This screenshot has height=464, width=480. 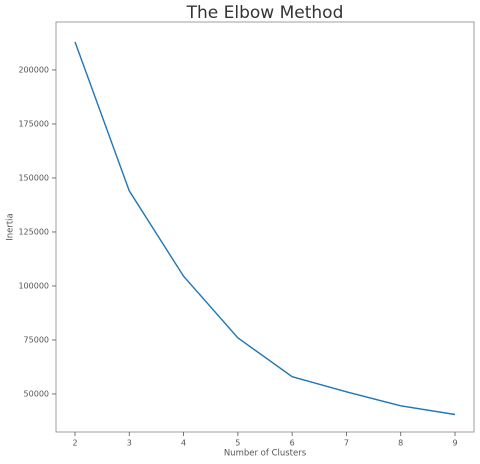 I want to click on y-tick-label: 175000, so click(x=33, y=123).